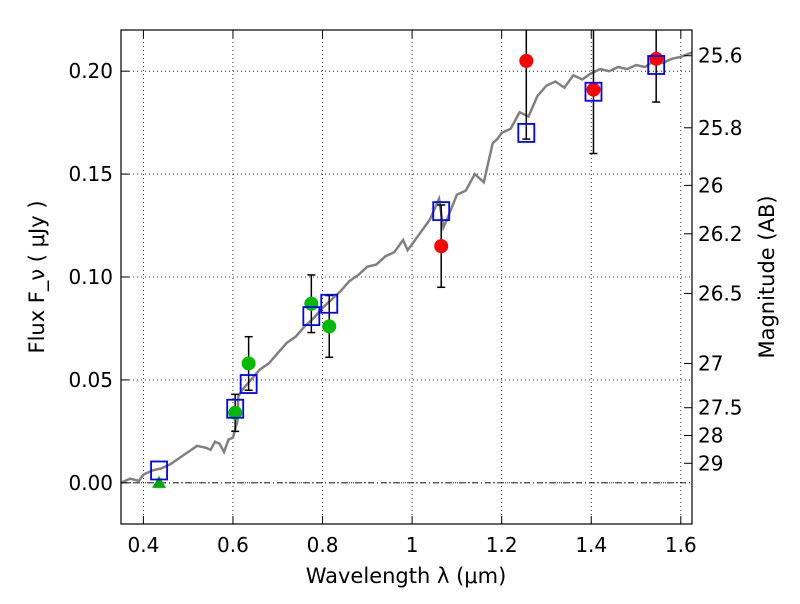  Describe the element at coordinates (90, 483) in the screenshot. I see `y-tick-label: 0.00` at that location.